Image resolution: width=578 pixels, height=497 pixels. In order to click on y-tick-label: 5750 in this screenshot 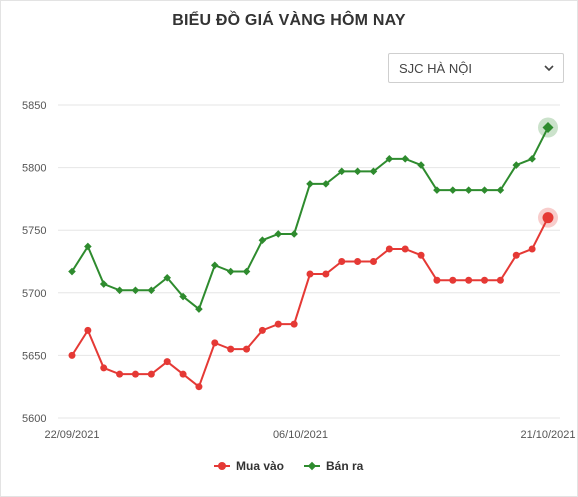, I will do `click(34, 231)`.